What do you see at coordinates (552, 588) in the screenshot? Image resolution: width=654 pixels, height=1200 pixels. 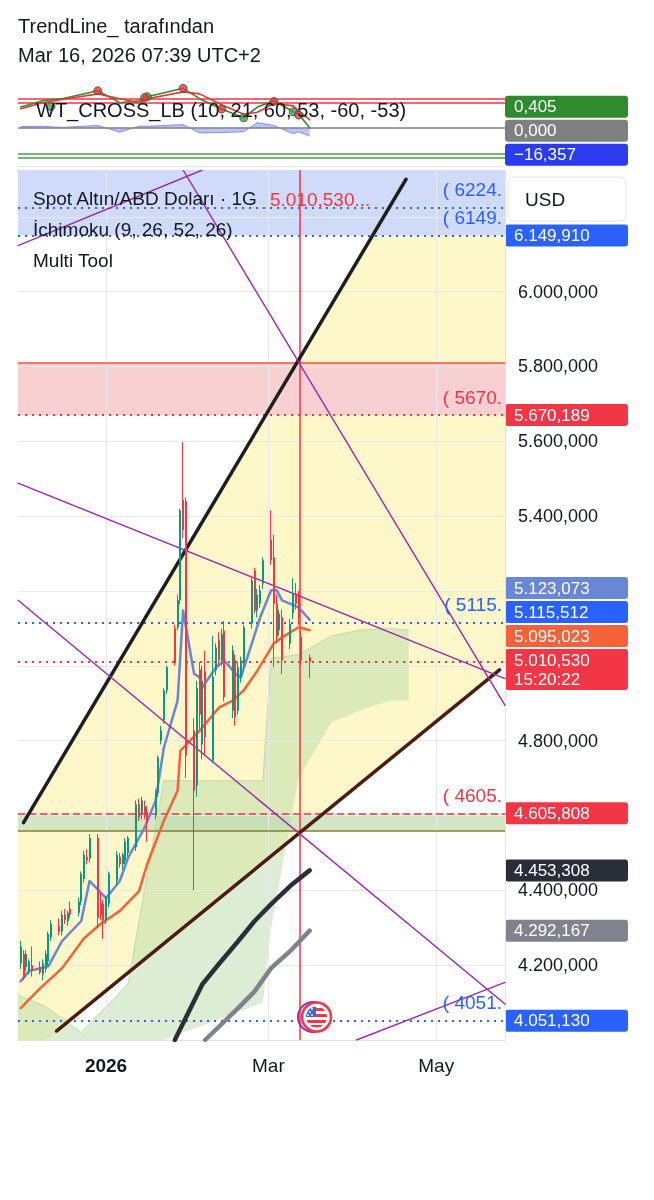 I see `text: 5.123,073` at bounding box center [552, 588].